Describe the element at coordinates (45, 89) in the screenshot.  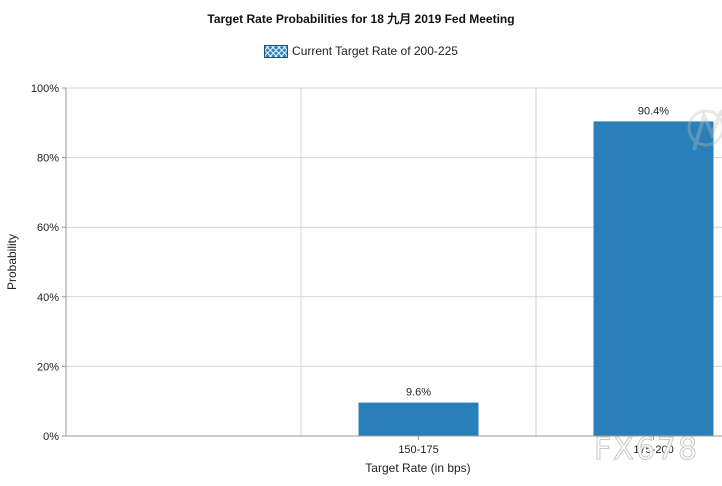
I see `y-tick-label: 100%` at that location.